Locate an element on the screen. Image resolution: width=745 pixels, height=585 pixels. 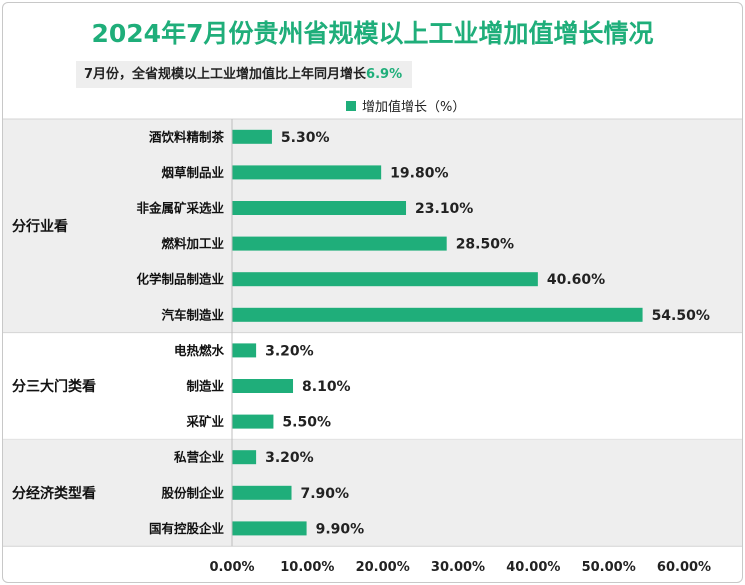
category-label: 酒饮料精制茶 is located at coordinates (187, 136).